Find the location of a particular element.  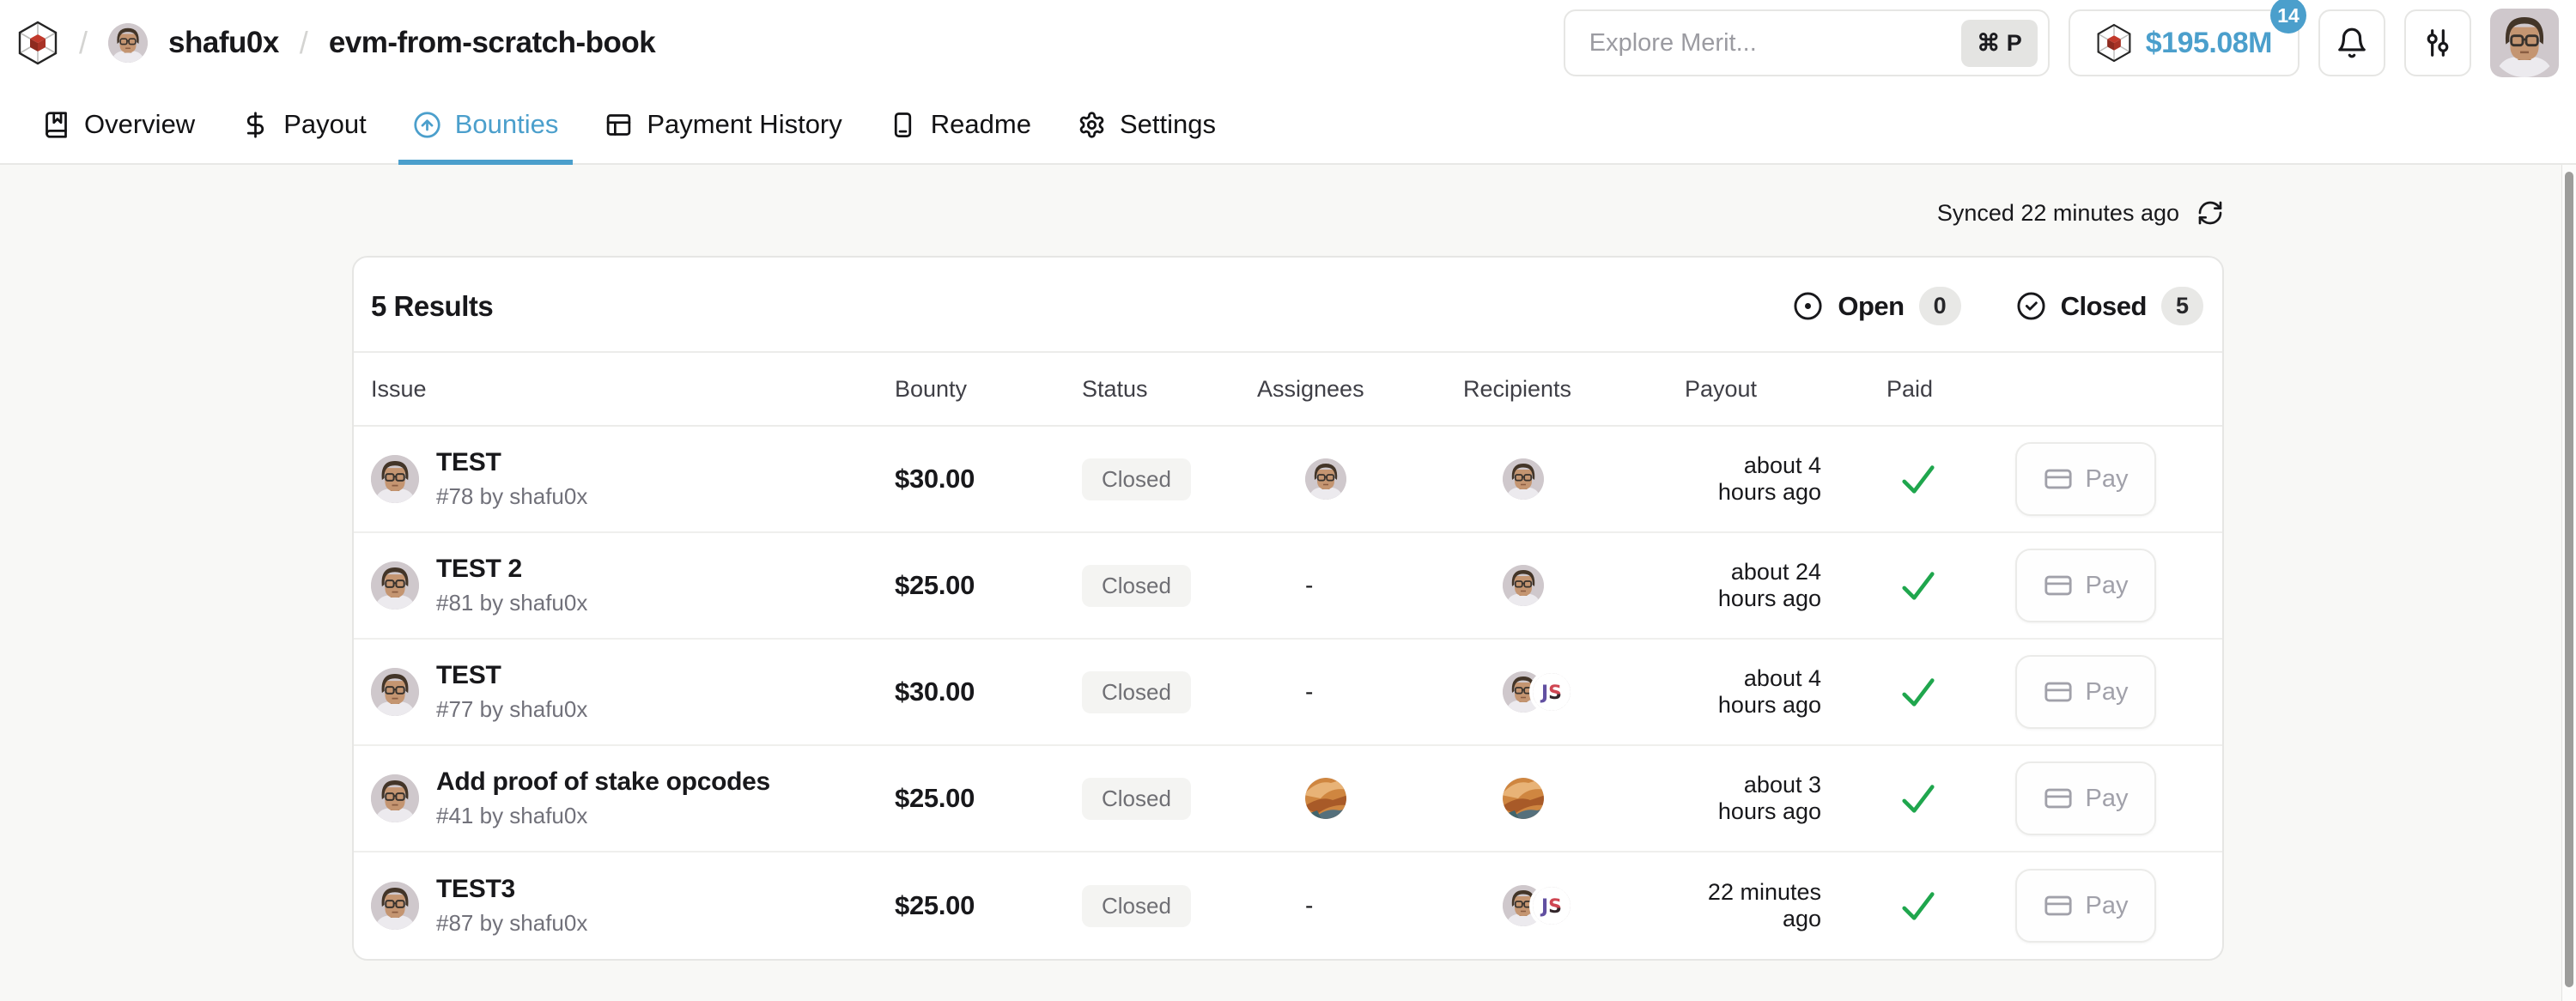

topbar-controls: Explore Merit... ⌘ P $195.08M 14 is located at coordinates (2061, 38).